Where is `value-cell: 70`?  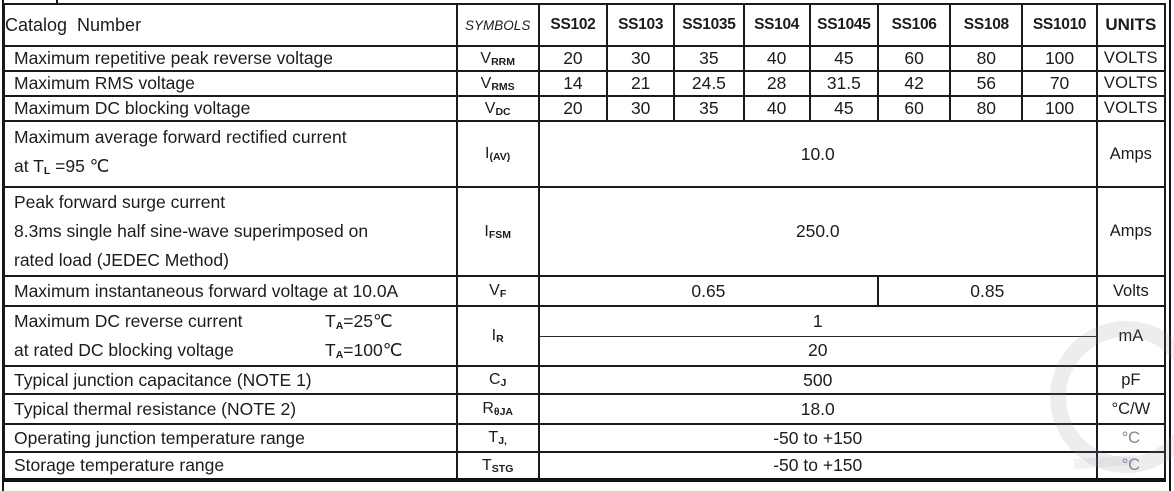 value-cell: 70 is located at coordinates (1059, 83).